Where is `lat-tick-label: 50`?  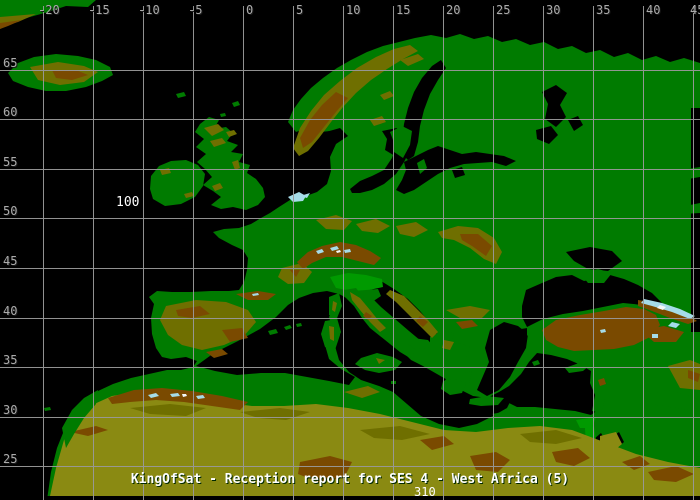
lat-tick-label: 50 is located at coordinates (10, 211).